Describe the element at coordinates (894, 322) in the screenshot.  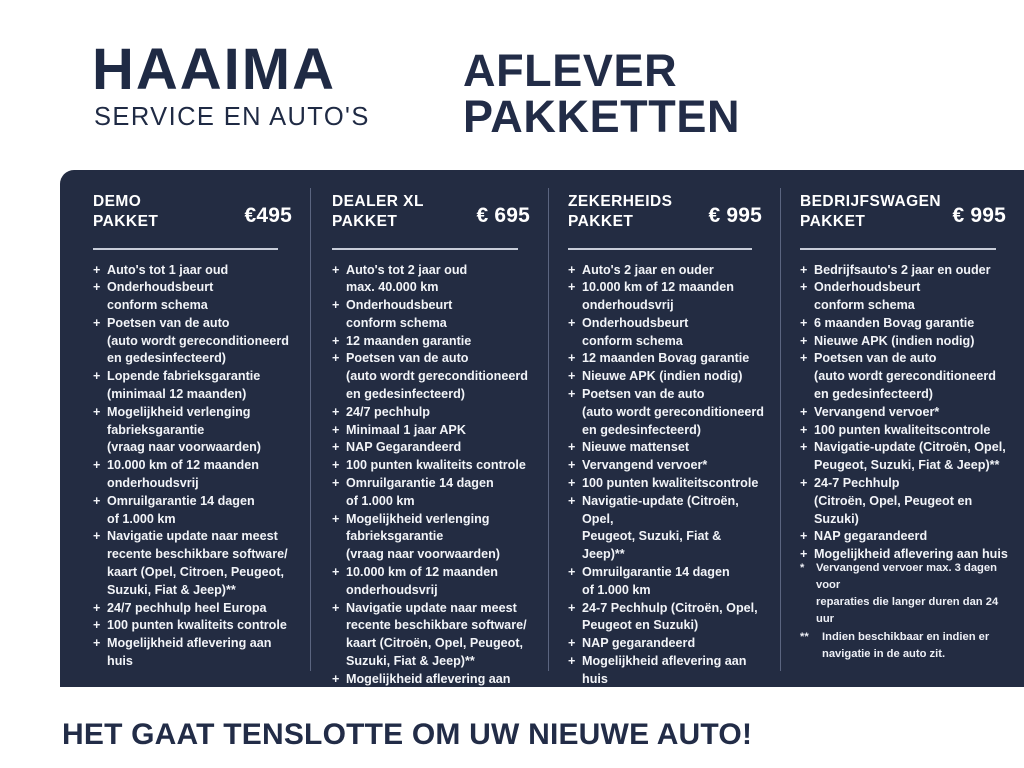
I see `feature-text: 6 maanden Bovag garantie` at that location.